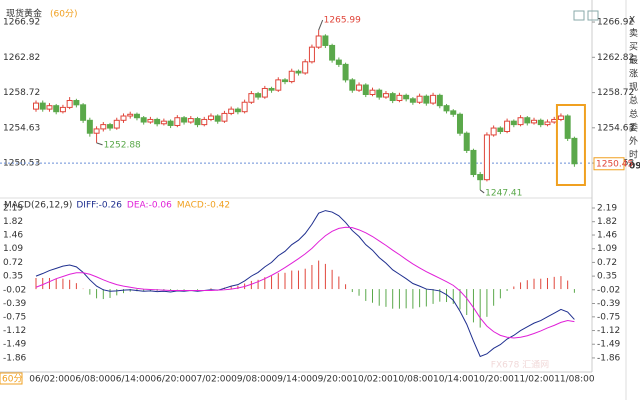 This screenshot has width=640, height=400. Describe the element at coordinates (633, 114) in the screenshot. I see `sidebar-label: 总` at that location.